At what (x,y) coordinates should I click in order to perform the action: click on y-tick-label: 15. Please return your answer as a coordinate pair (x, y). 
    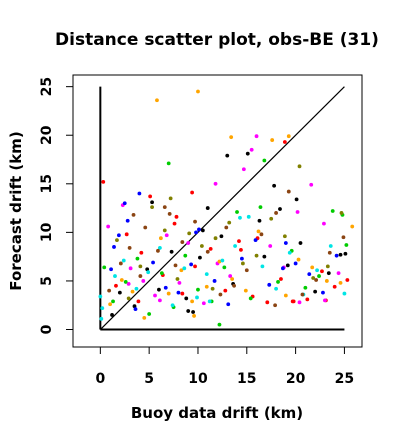
    Looking at the image, I should click on (47, 183).